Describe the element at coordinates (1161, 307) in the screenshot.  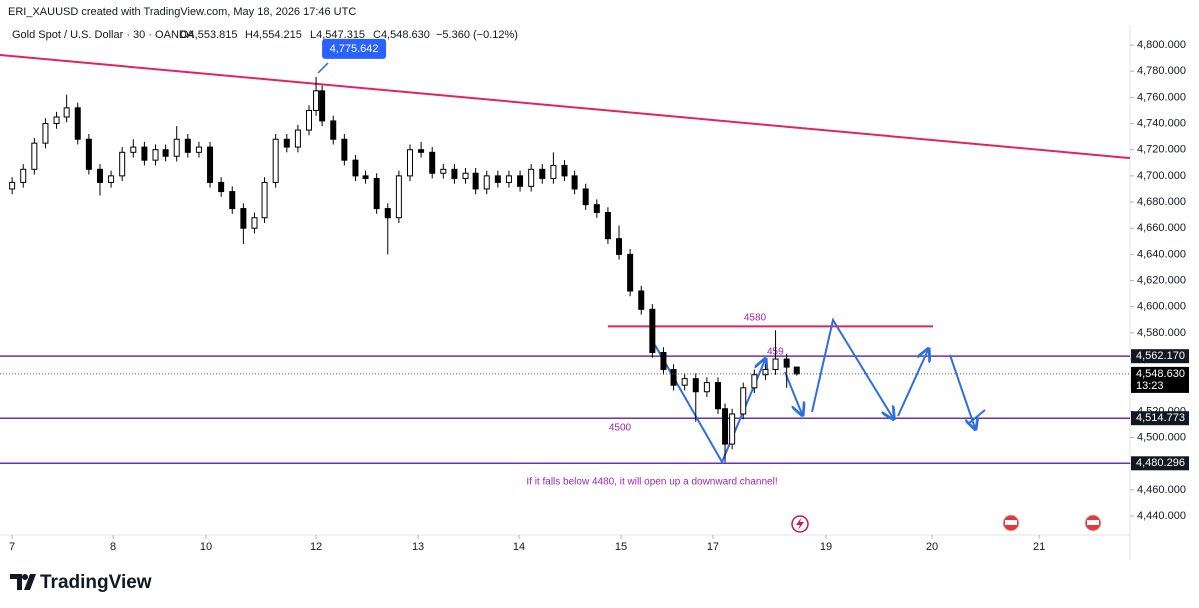
I see `y-tick-label: 4,600.000` at that location.